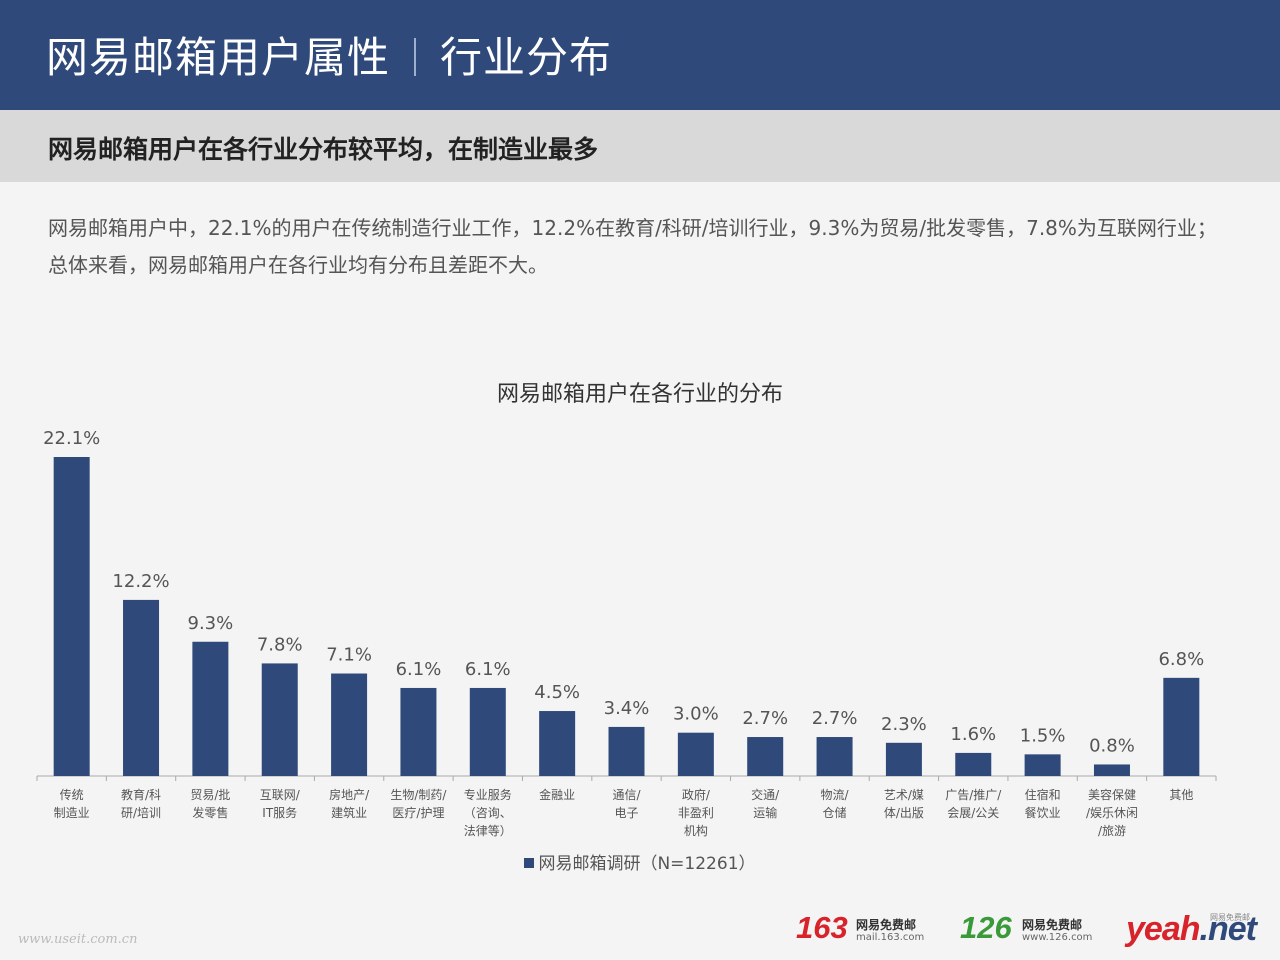 The width and height of the screenshot is (1280, 960). Describe the element at coordinates (1043, 812) in the screenshot. I see `x-tick-label: 餐饮业` at that location.